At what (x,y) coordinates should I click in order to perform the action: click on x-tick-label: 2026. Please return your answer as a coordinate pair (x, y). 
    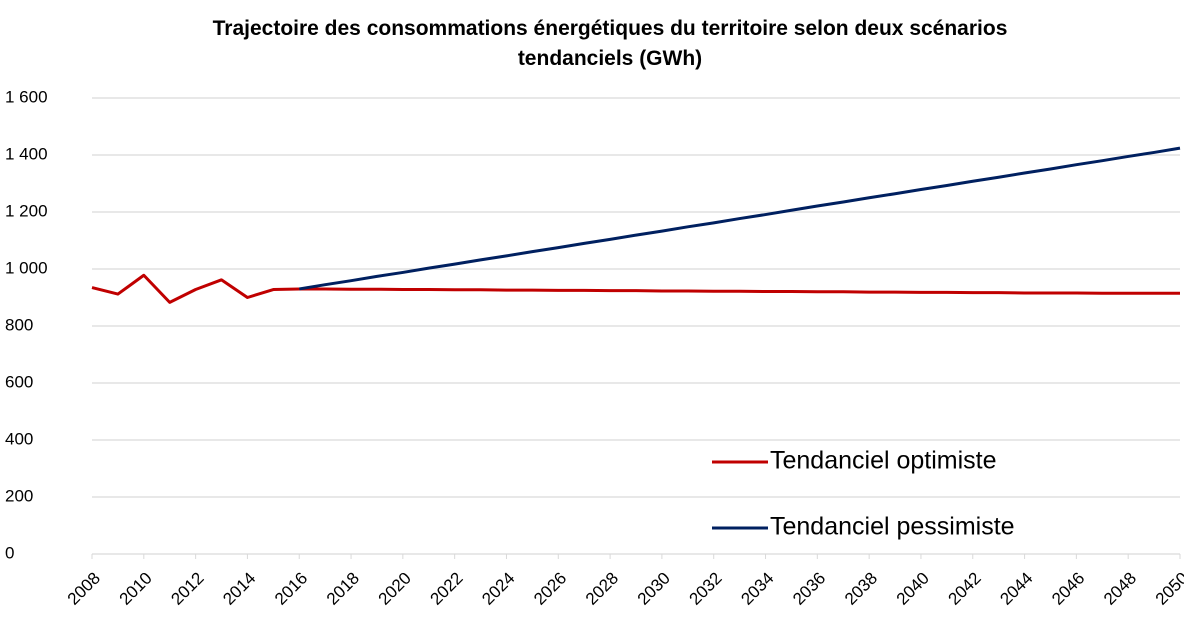
    Looking at the image, I should click on (550, 589).